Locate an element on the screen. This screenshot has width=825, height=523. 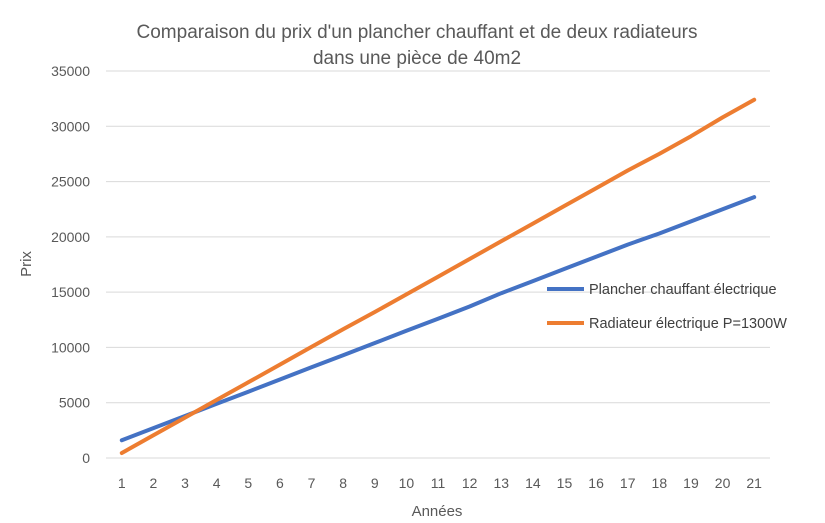
y-tick-label-5000: 5000 is located at coordinates (74, 403).